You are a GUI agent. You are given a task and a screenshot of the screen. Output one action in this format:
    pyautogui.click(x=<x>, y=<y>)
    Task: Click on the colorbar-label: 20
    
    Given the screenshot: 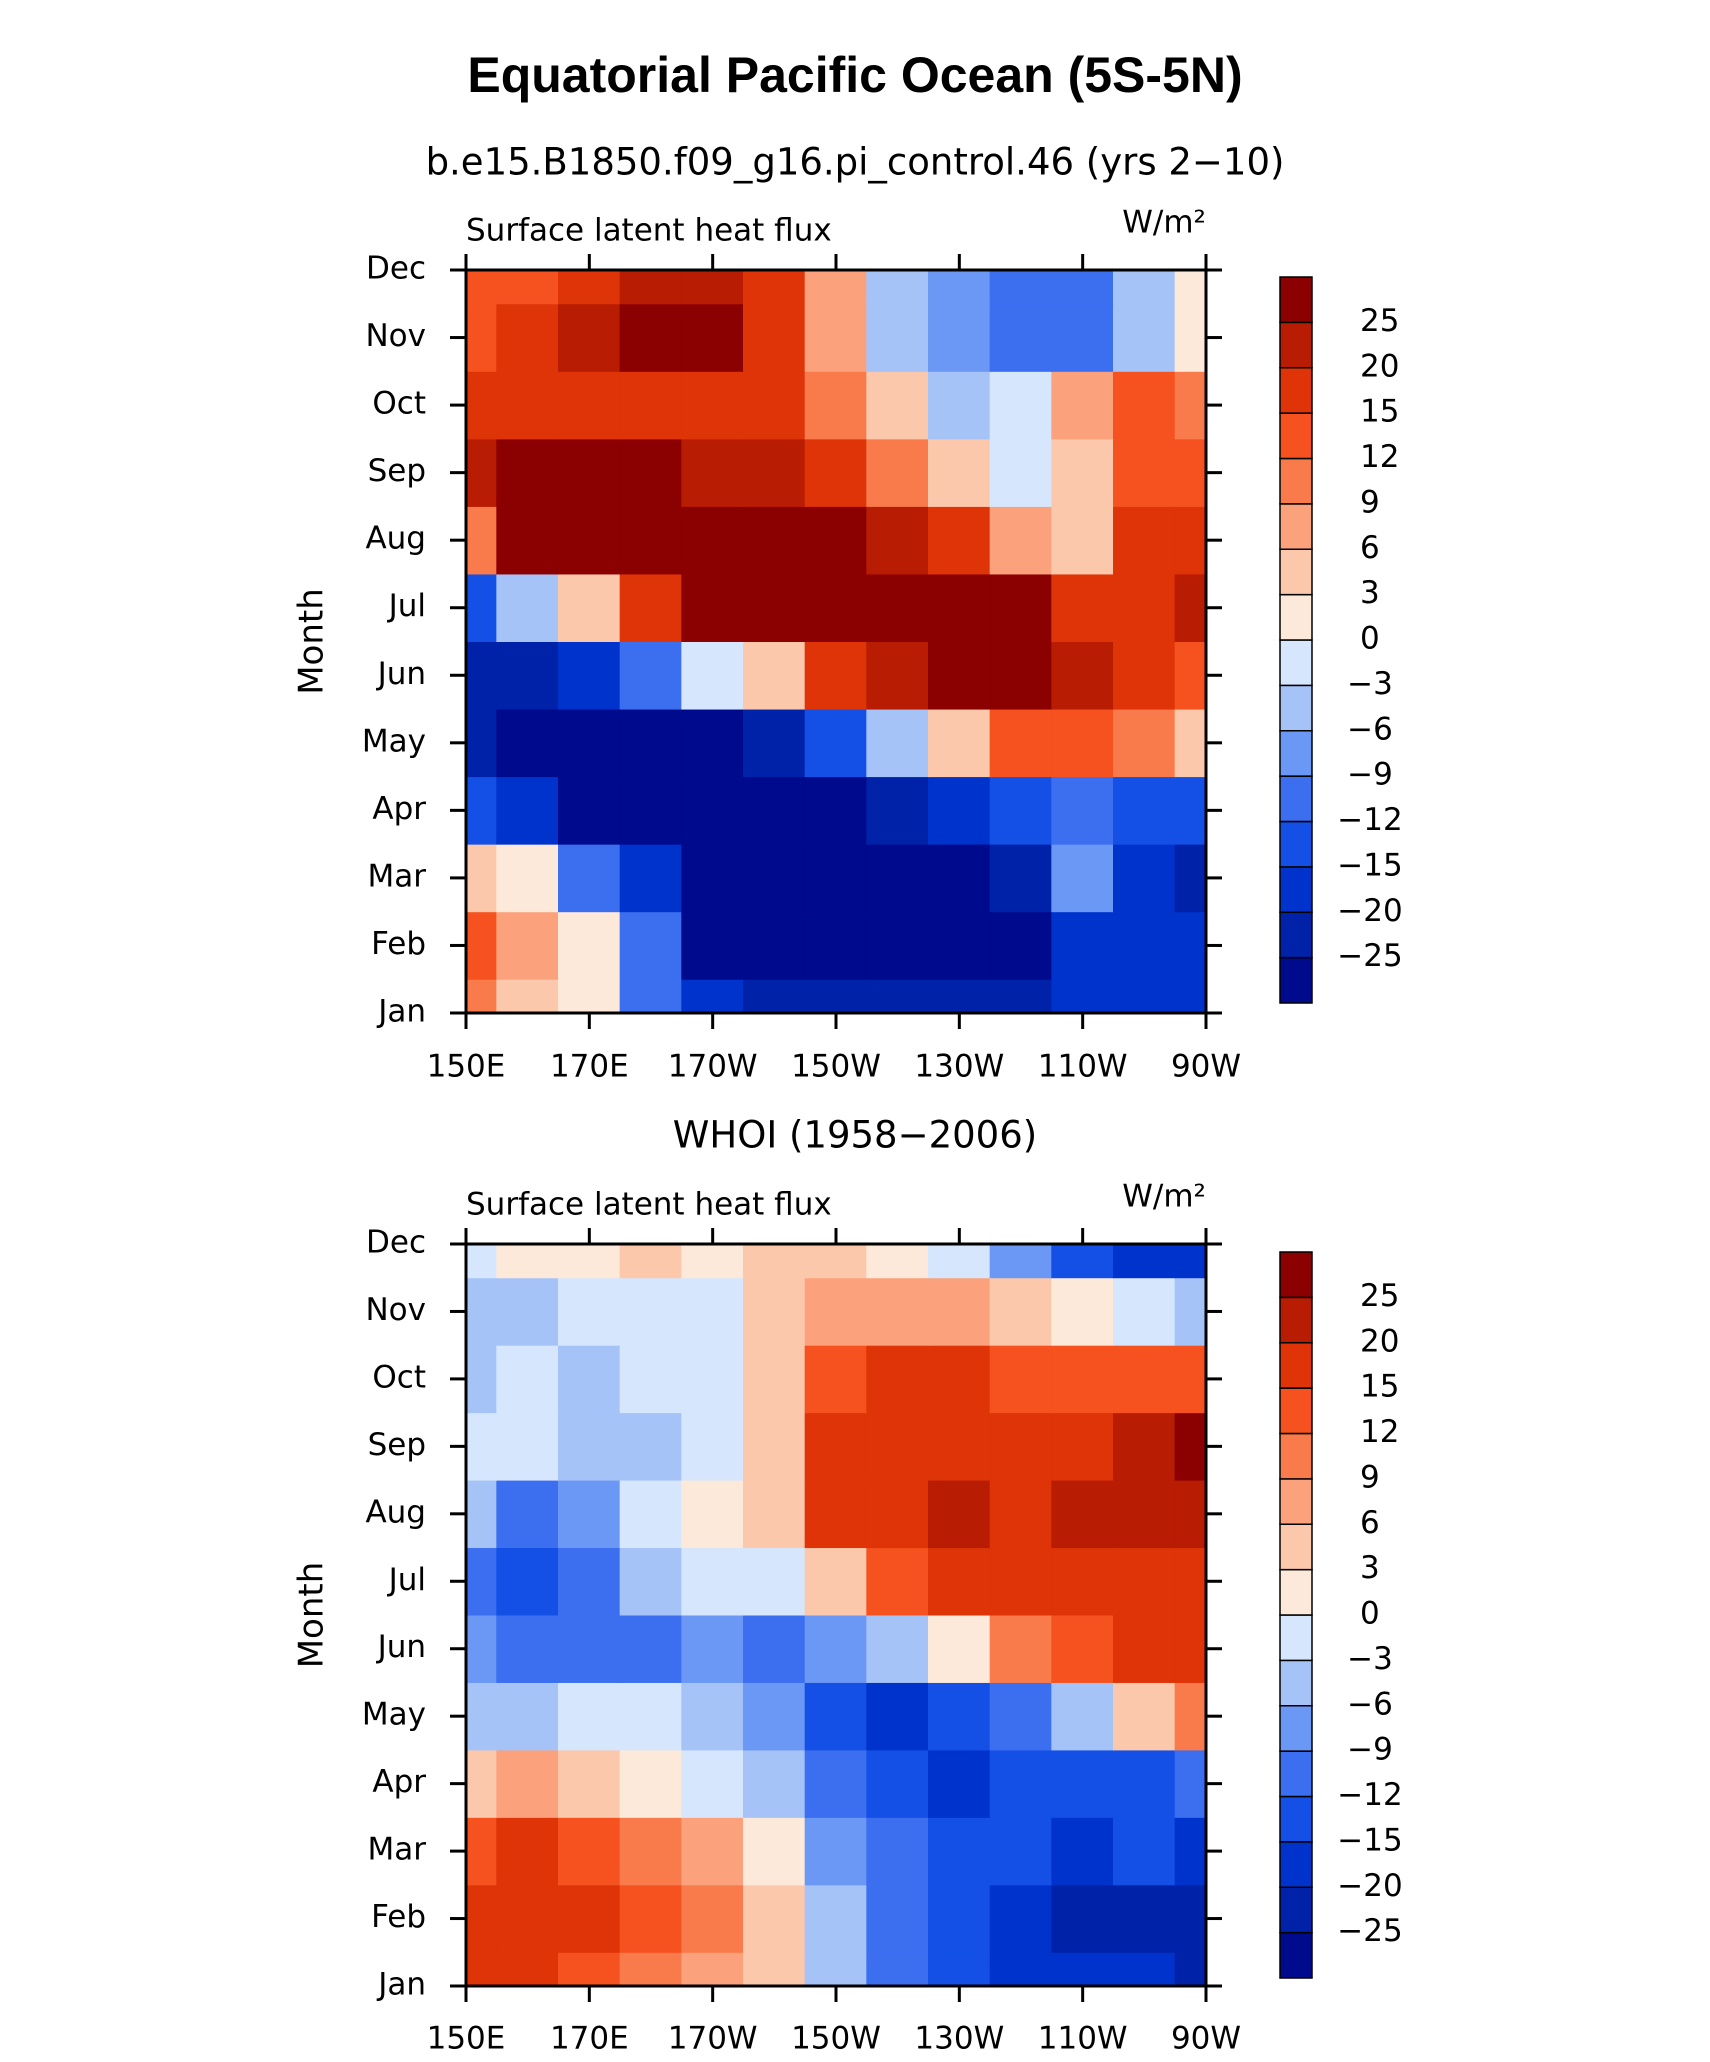 What is the action you would take?
    pyautogui.click(x=1379, y=1341)
    